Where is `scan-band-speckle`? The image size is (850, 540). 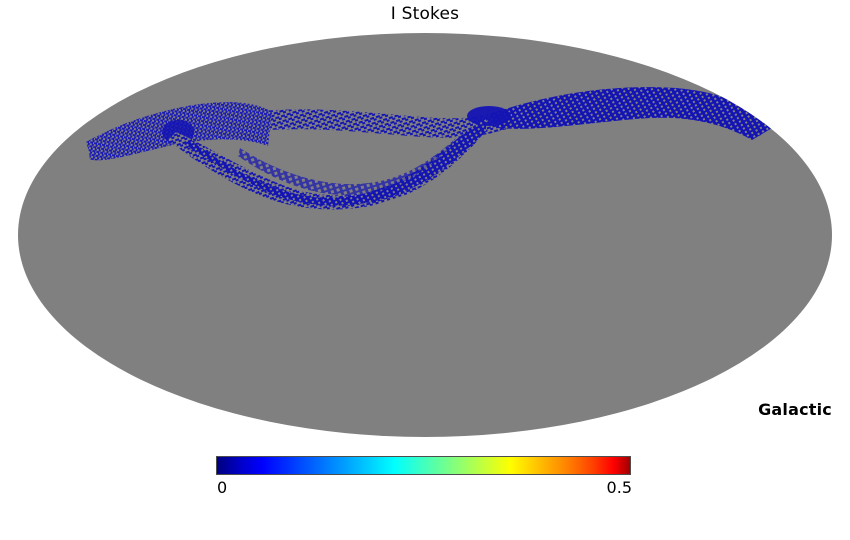
scan-band-speckle is located at coordinates (347, 167).